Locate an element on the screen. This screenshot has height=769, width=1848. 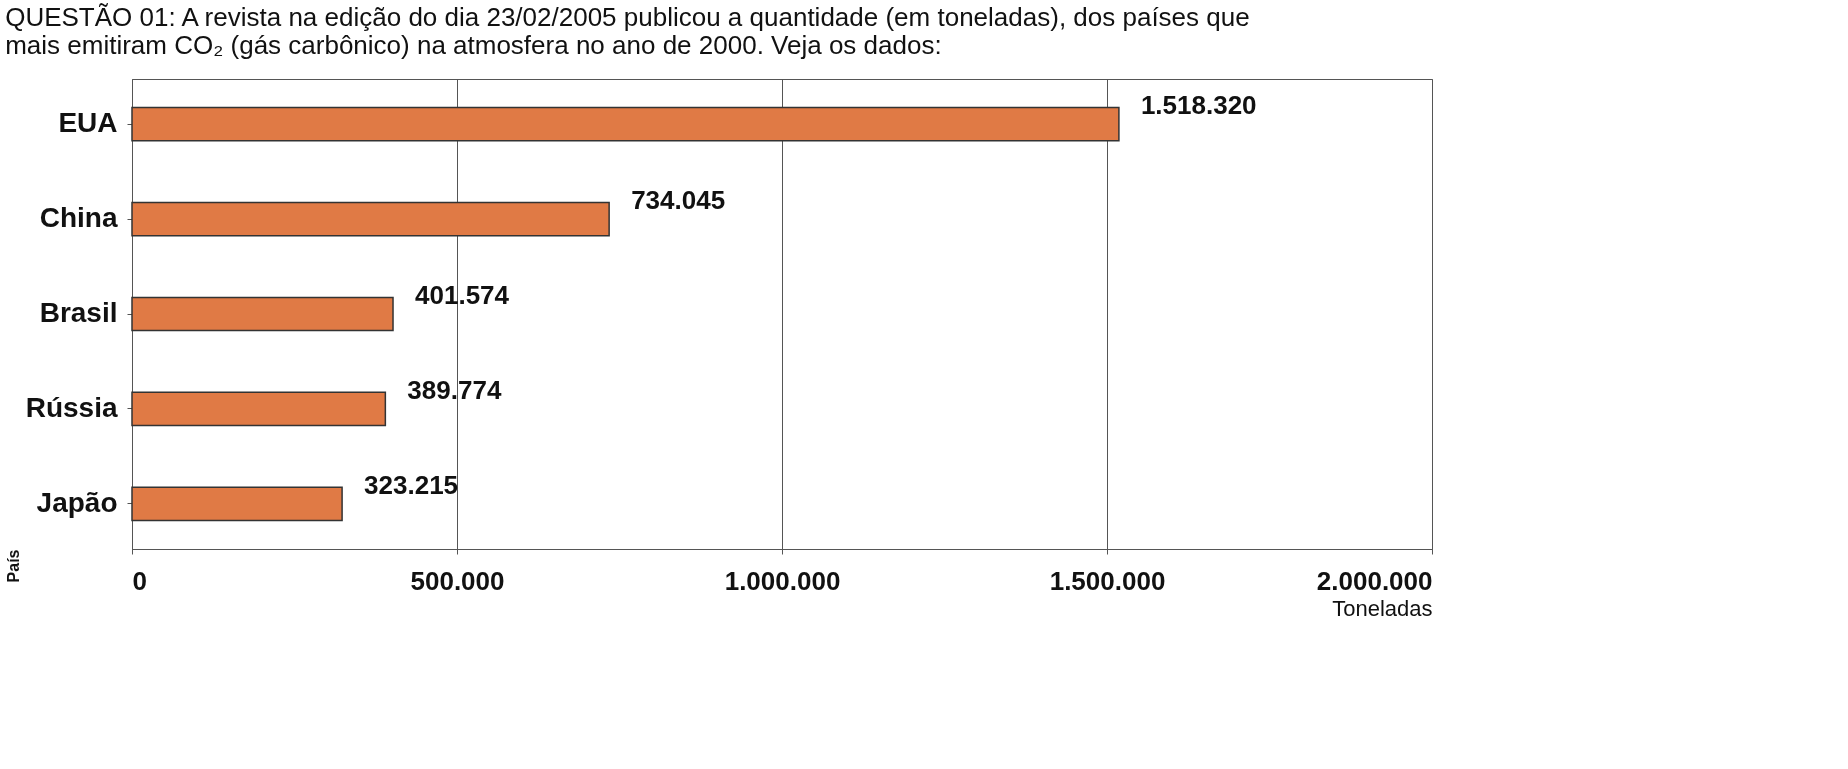
y-axis-title: País is located at coordinates (13, 566).